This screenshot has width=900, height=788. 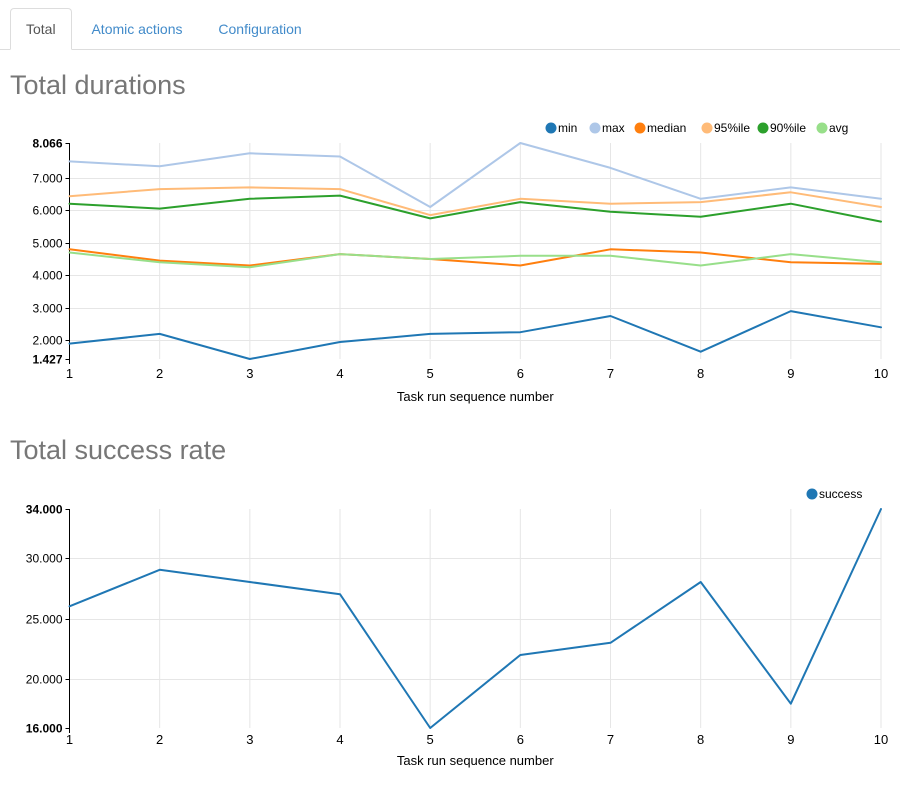 What do you see at coordinates (763, 128) in the screenshot?
I see `legend-dot-90%ile` at bounding box center [763, 128].